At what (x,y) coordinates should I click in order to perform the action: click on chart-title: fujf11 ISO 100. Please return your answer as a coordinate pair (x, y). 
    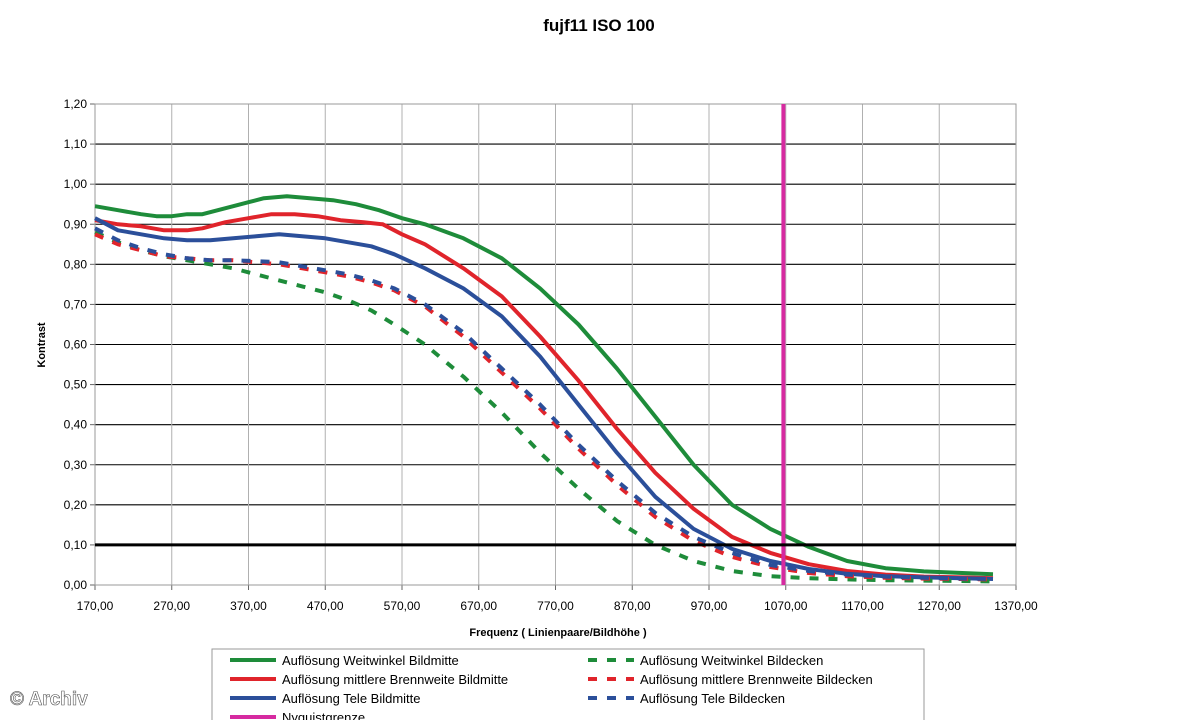
    Looking at the image, I should click on (599, 25).